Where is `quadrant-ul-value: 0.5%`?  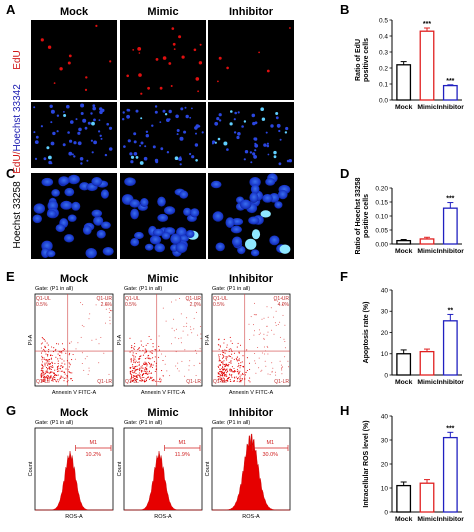 quadrant-ul-value: 0.5% is located at coordinates (131, 305).